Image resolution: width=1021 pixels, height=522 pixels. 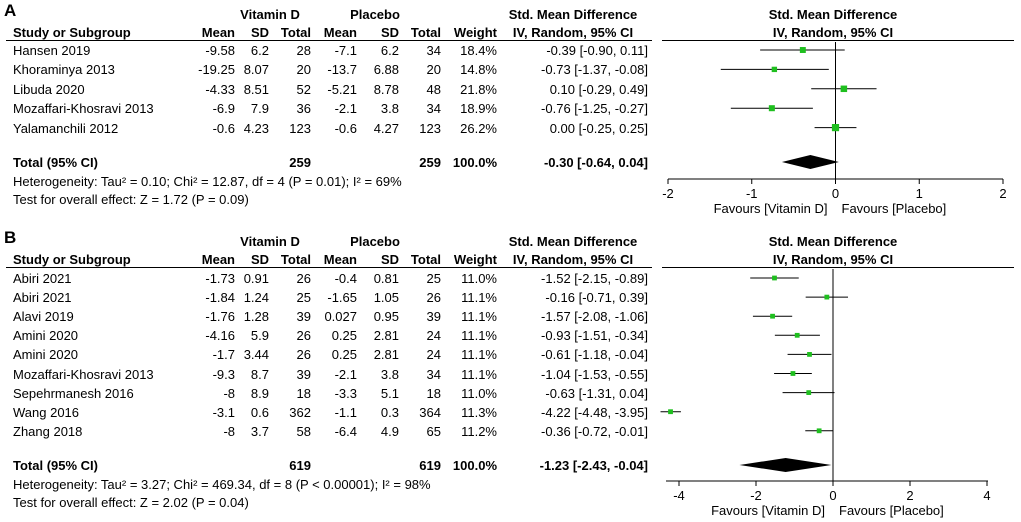 What do you see at coordinates (386, 278) in the screenshot?
I see `sd-placebo: 0.81` at bounding box center [386, 278].